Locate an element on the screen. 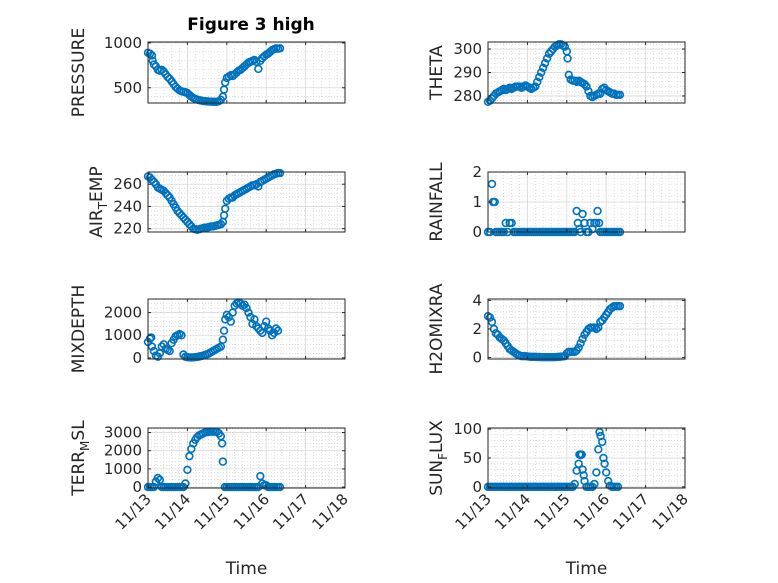 This screenshot has width=778, height=583. y-axis-label: THETA is located at coordinates (437, 73).